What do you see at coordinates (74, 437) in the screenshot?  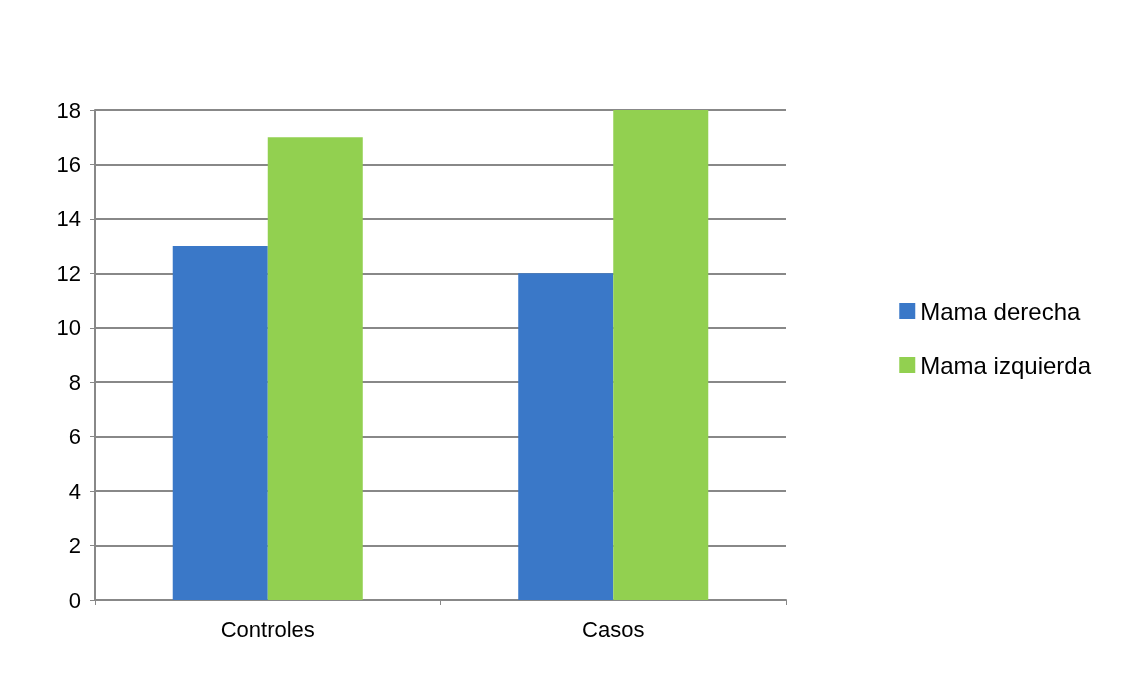 I see `y-tick-label: 6` at bounding box center [74, 437].